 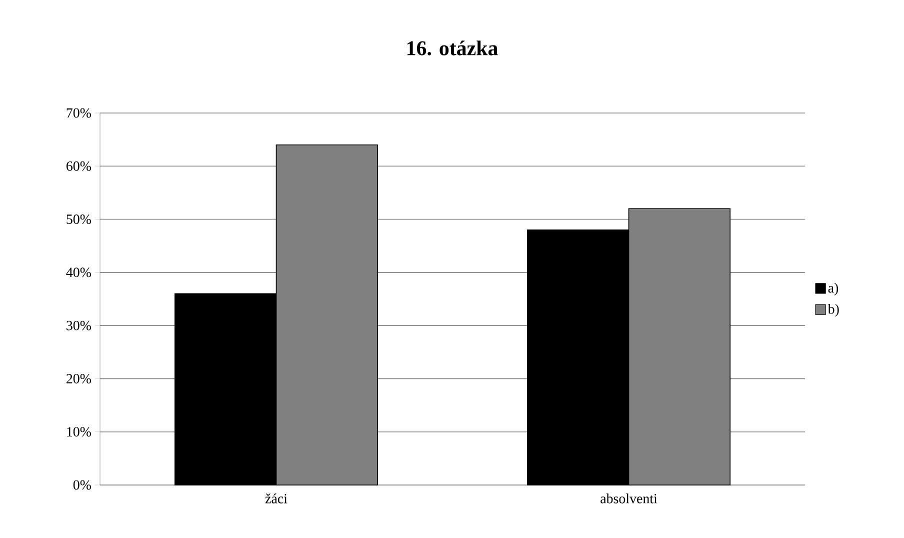 I want to click on y-tick-label: 60%, so click(x=79, y=166).